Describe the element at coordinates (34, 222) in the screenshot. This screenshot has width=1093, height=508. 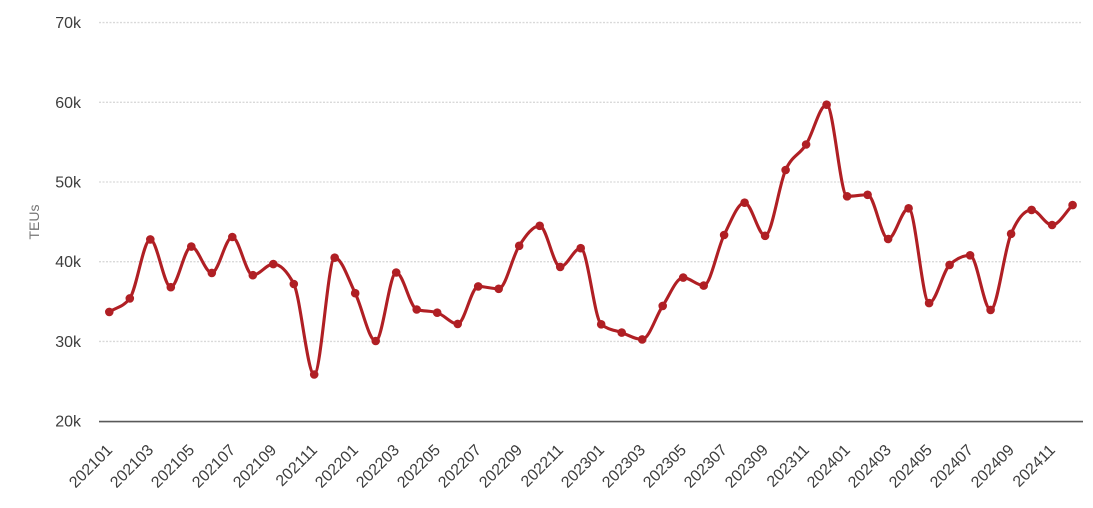
I see `svg-text: TEUs` at that location.